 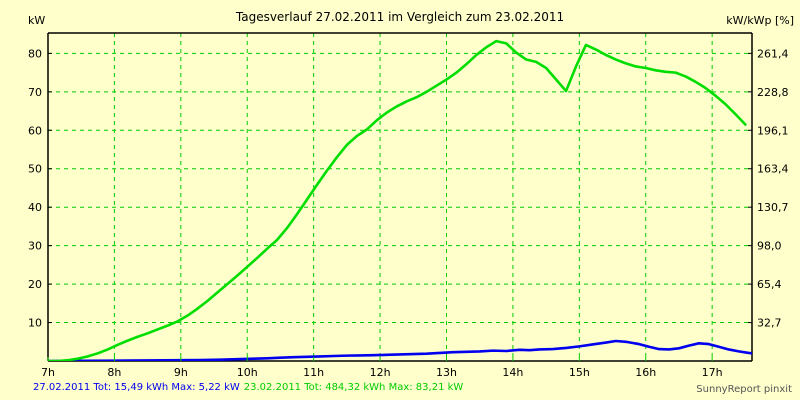 I want to click on svg-text: 13h, so click(x=446, y=372).